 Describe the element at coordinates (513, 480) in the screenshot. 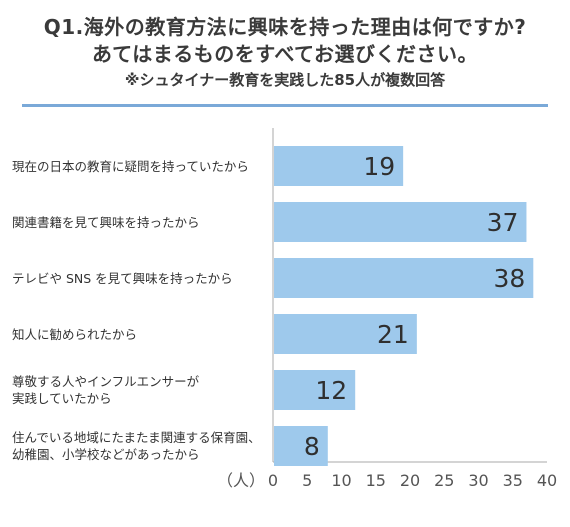

I see `x-tick-label: 35` at that location.